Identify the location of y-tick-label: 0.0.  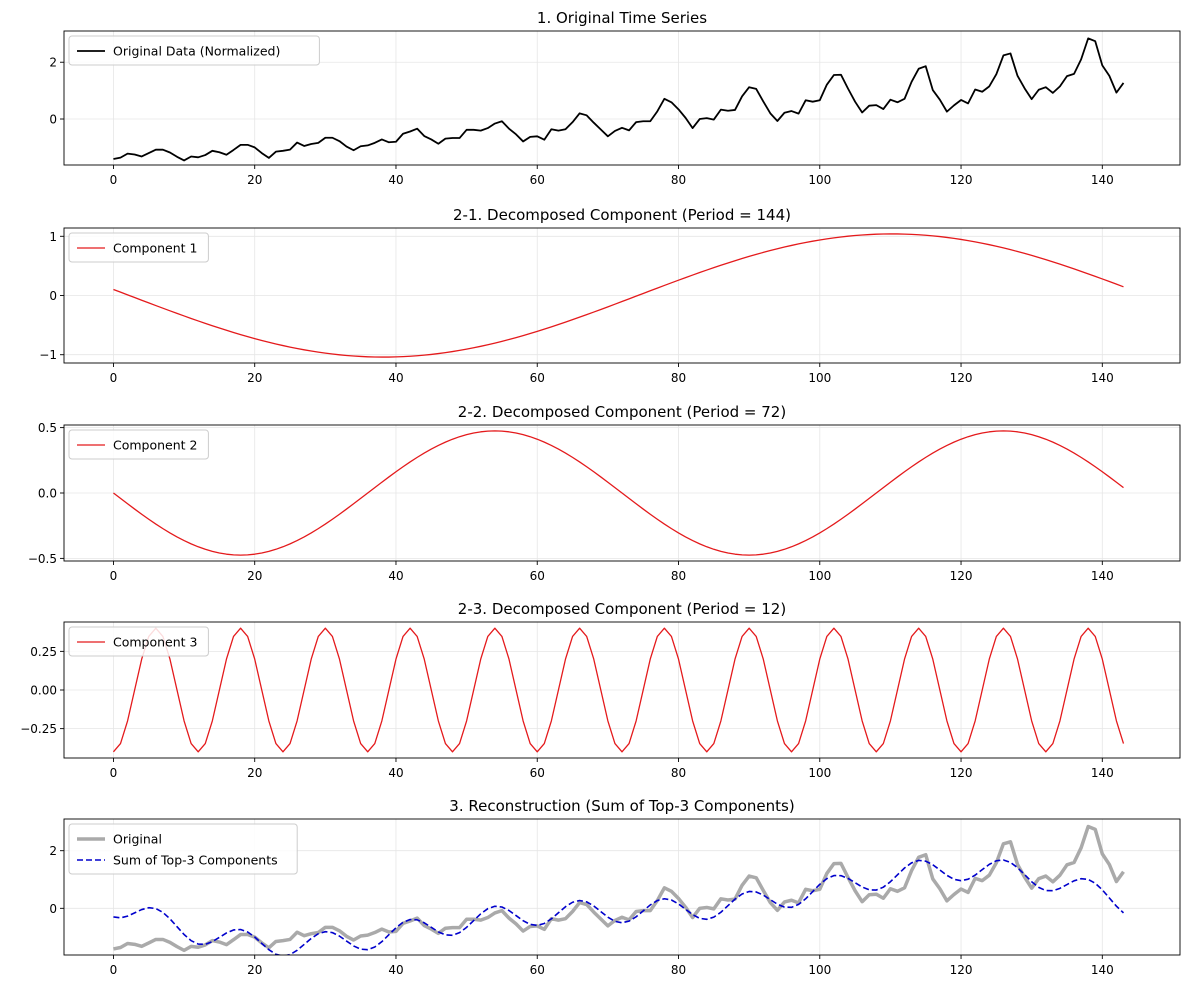
(47, 494).